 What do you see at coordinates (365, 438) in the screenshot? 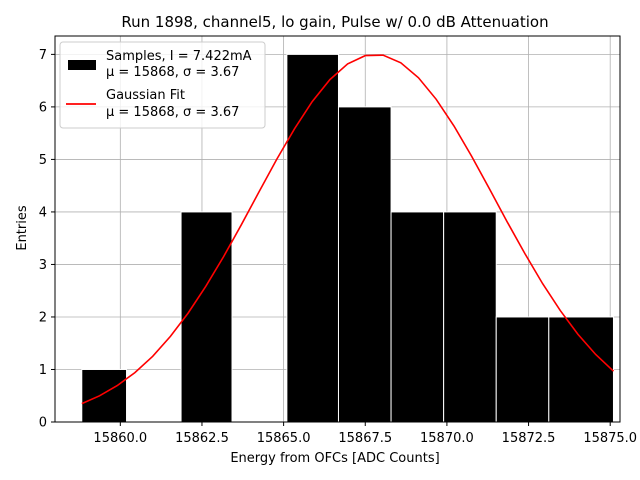
I see `x-tick-label: 15867.5` at bounding box center [365, 438].